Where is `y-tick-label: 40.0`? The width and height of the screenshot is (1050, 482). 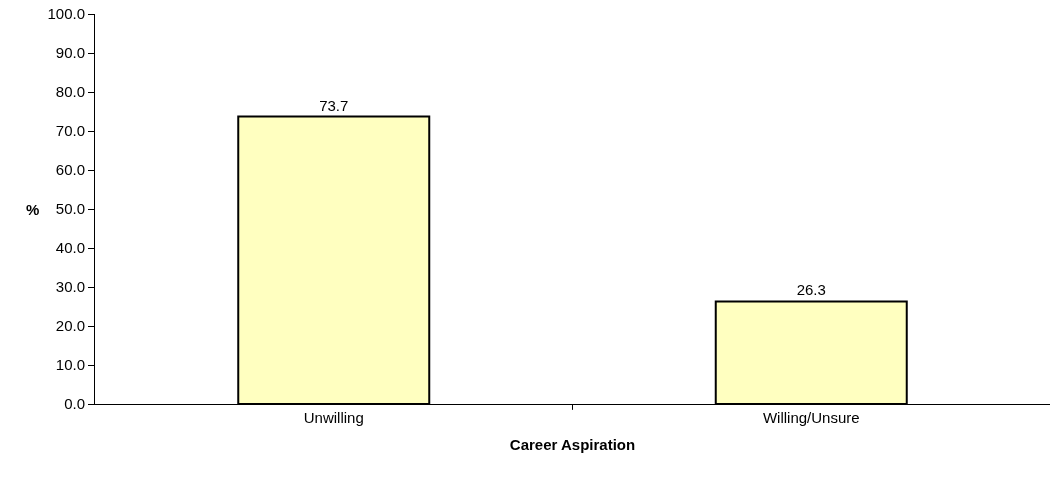
y-tick-label: 40.0 is located at coordinates (70, 248).